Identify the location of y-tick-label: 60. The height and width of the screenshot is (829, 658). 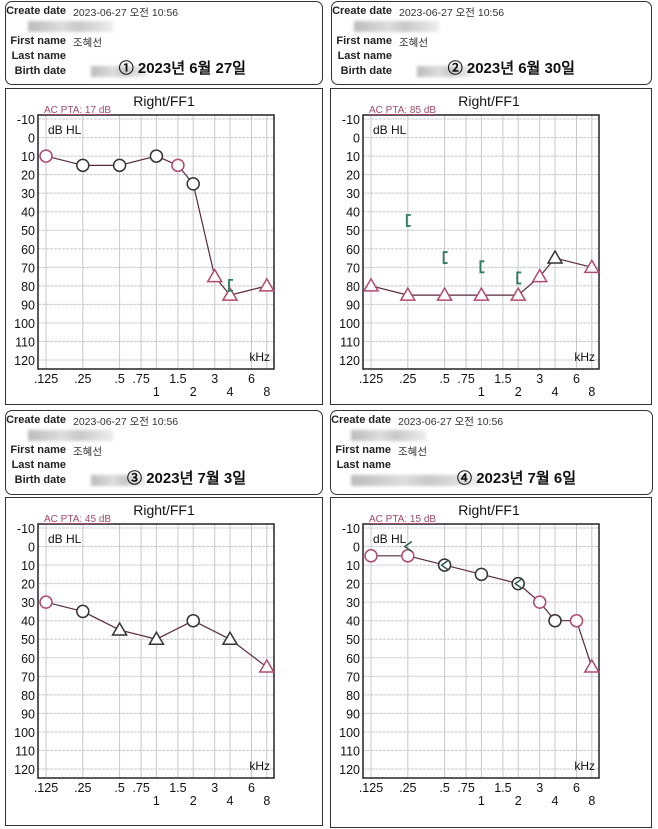
(353, 250).